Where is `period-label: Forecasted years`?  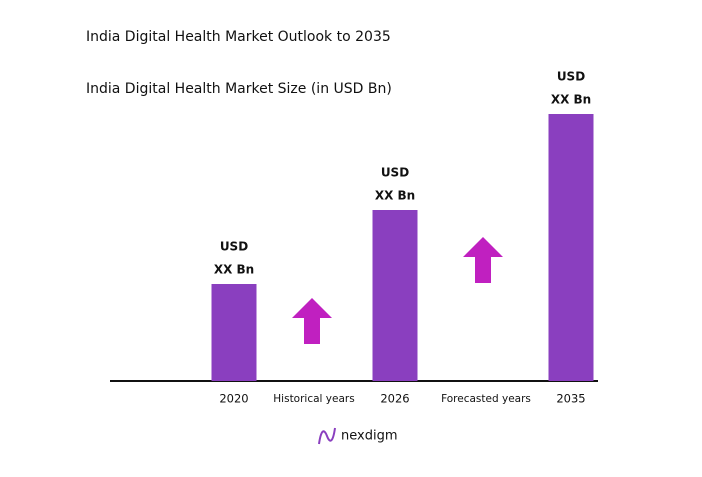 period-label: Forecasted years is located at coordinates (486, 399).